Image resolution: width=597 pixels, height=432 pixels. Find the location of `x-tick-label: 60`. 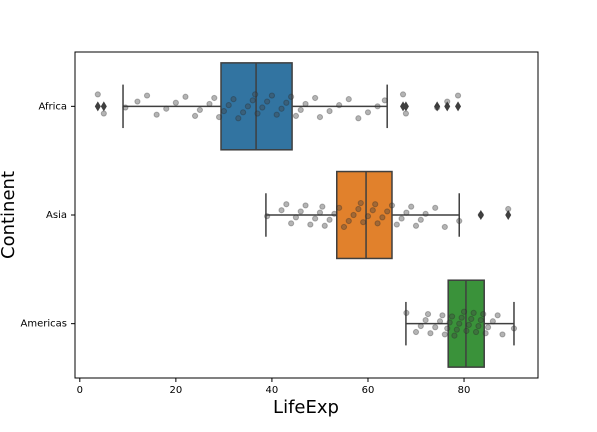

x-tick-label: 60 is located at coordinates (368, 390).